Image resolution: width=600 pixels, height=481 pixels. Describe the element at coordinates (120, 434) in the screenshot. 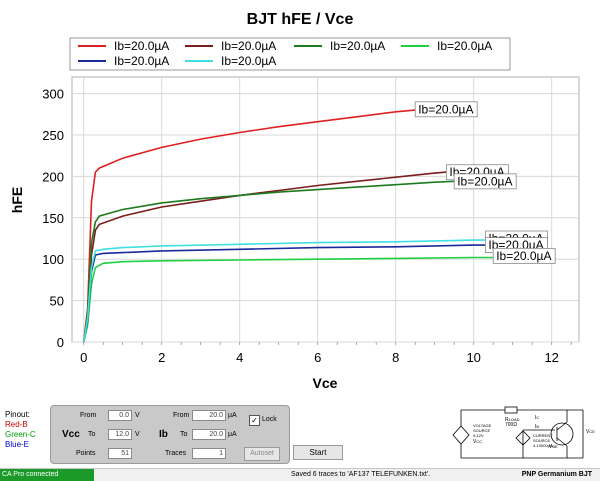

I see `vcc-to-field: 12.0` at that location.